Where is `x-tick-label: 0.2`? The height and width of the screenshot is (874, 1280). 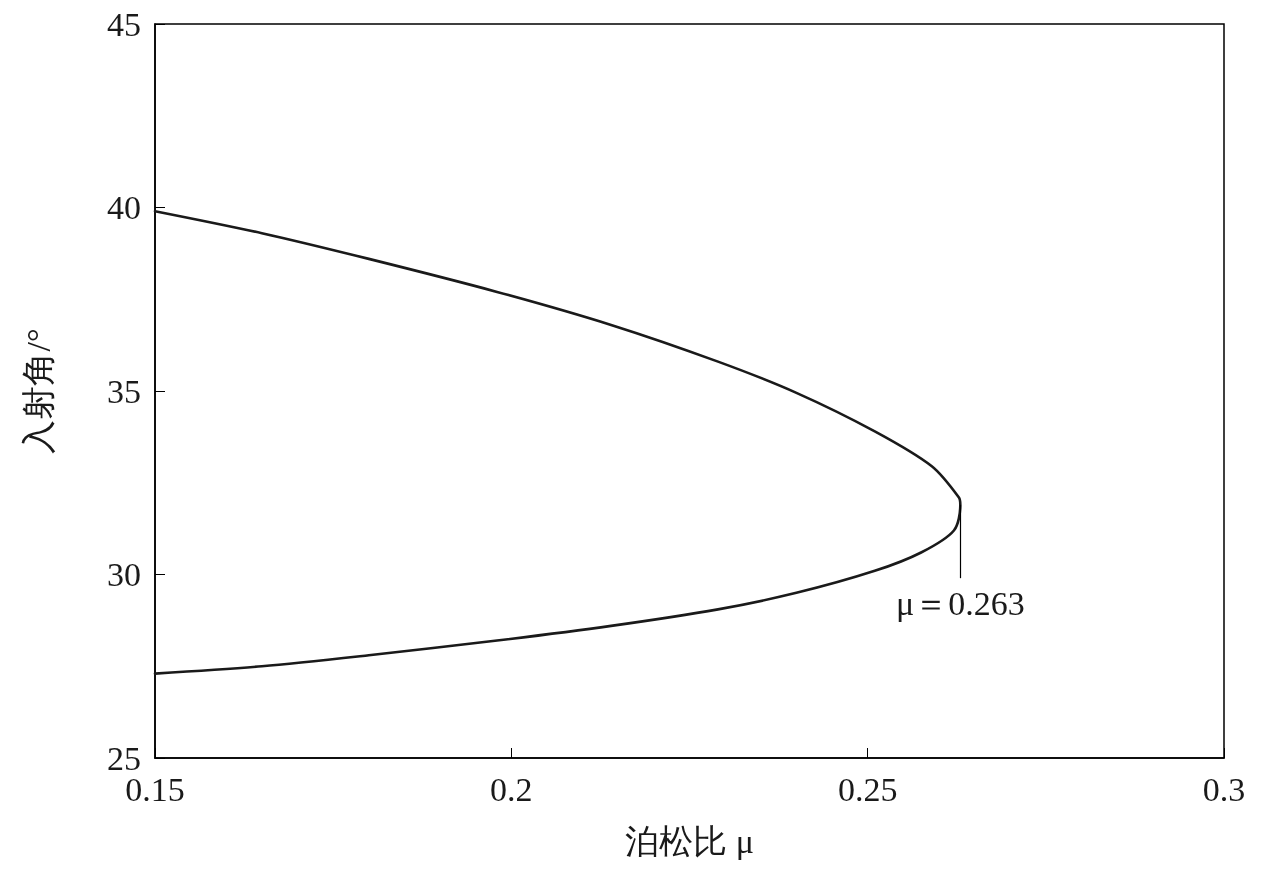 x-tick-label: 0.2 is located at coordinates (511, 789).